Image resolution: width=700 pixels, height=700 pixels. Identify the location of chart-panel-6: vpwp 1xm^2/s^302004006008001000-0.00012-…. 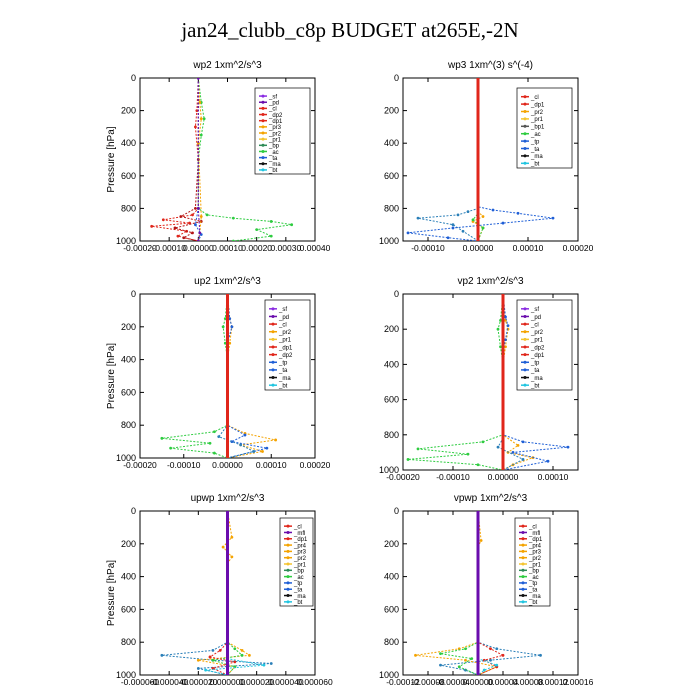
(486, 590).